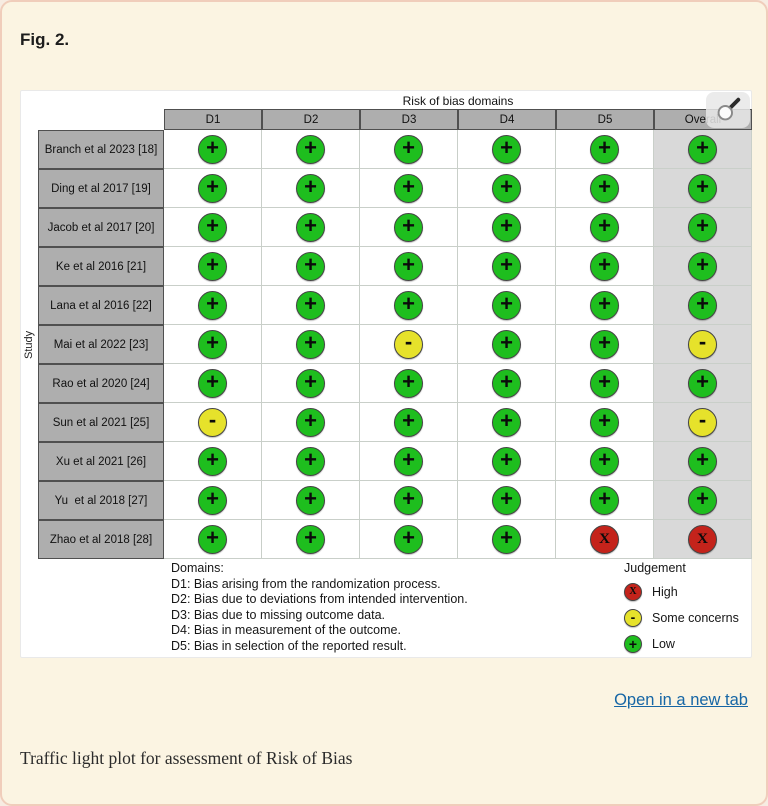 The height and width of the screenshot is (806, 768). What do you see at coordinates (101, 149) in the screenshot?
I see `study-label-cell: Branch et al 2023 [18]` at bounding box center [101, 149].